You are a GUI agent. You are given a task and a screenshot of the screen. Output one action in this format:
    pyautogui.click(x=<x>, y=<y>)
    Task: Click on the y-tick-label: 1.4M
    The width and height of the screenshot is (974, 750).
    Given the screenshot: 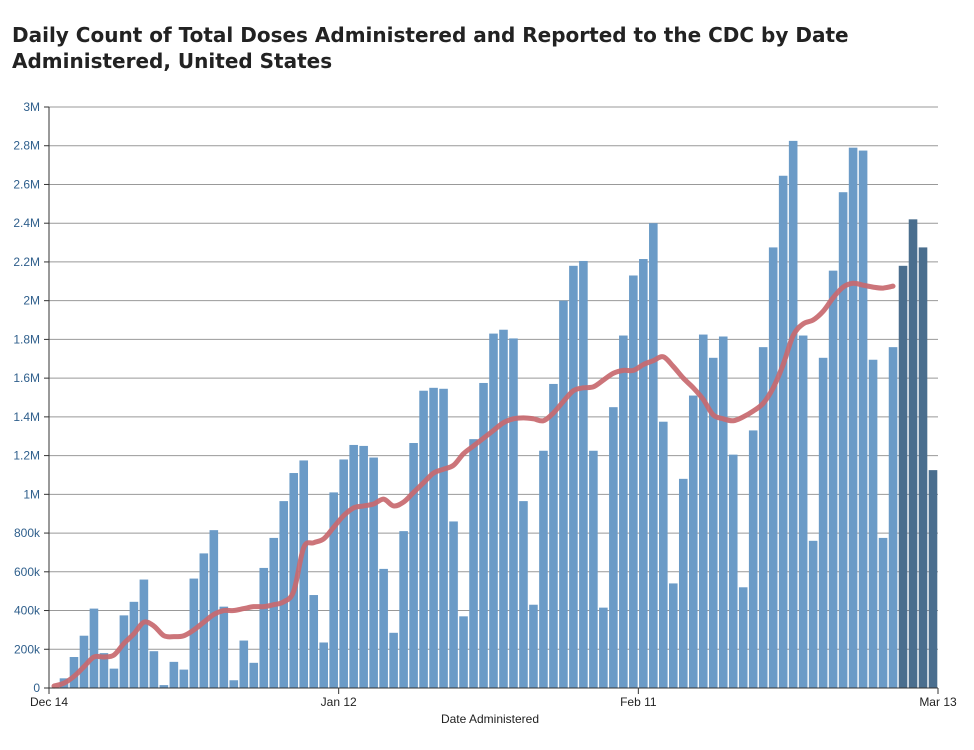 What is the action you would take?
    pyautogui.click(x=26, y=417)
    